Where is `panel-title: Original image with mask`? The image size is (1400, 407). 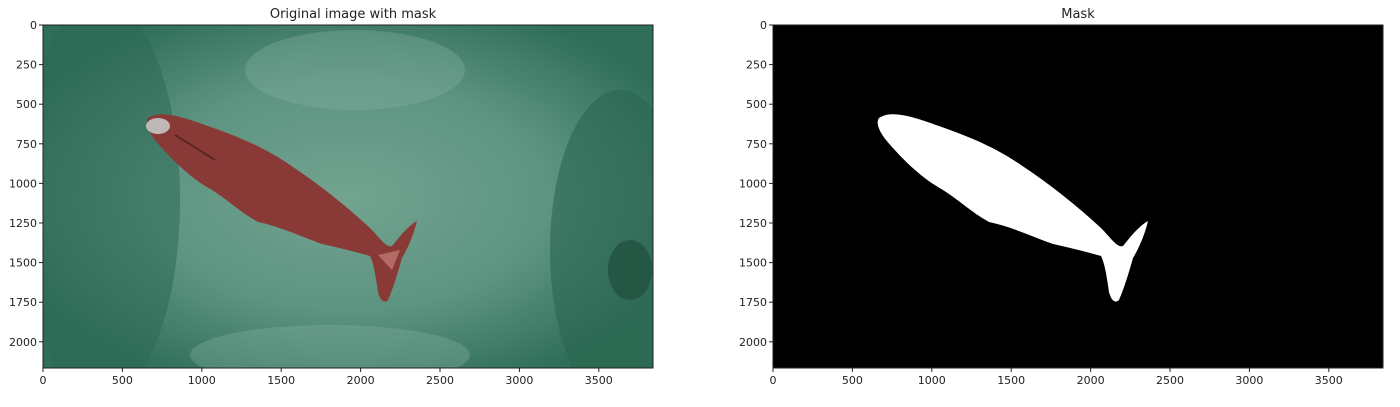
panel-title: Original image with mask is located at coordinates (353, 14).